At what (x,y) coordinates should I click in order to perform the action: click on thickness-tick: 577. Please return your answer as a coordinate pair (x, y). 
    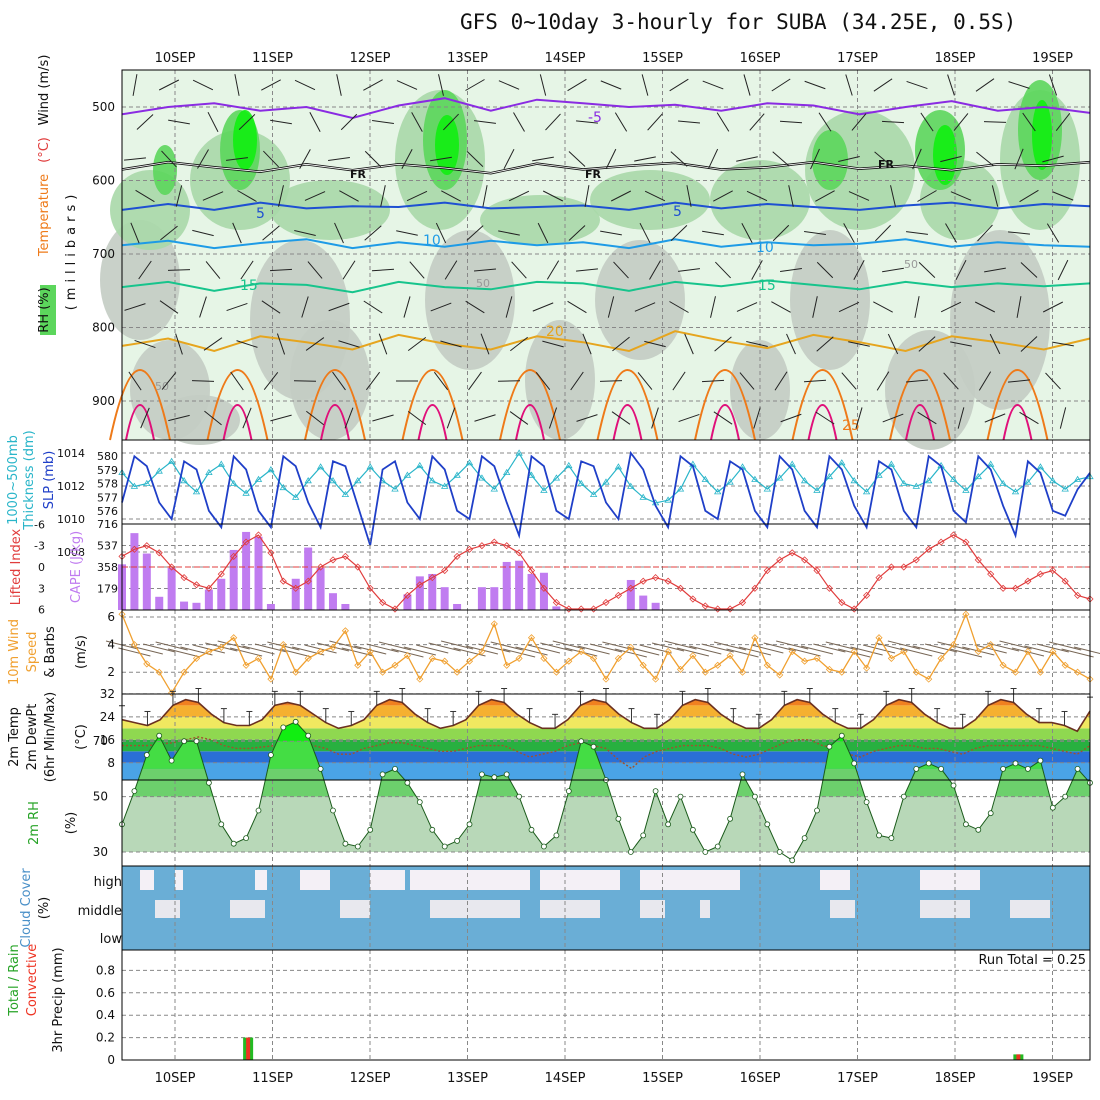
    Looking at the image, I should click on (107, 497).